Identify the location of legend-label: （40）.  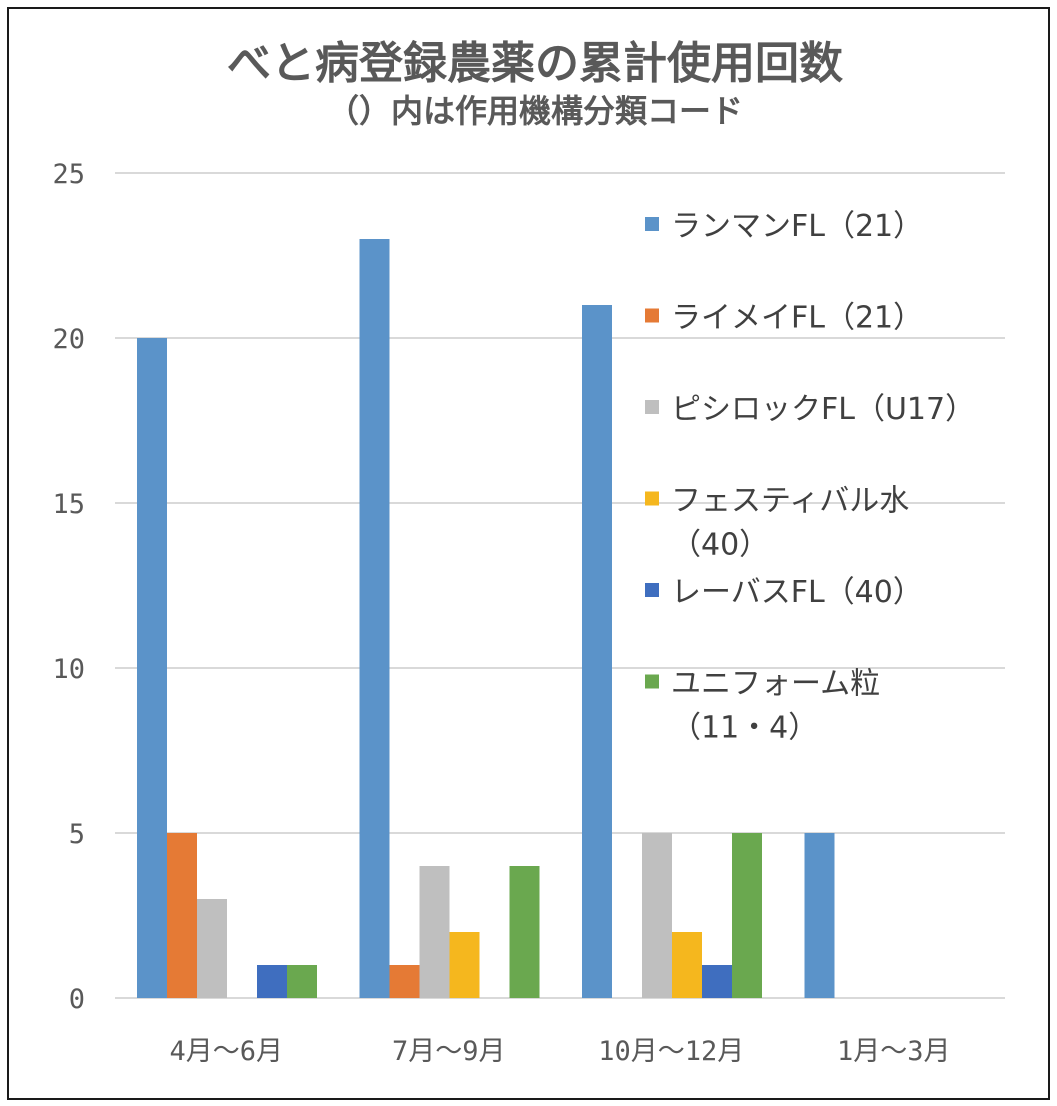
(720, 545).